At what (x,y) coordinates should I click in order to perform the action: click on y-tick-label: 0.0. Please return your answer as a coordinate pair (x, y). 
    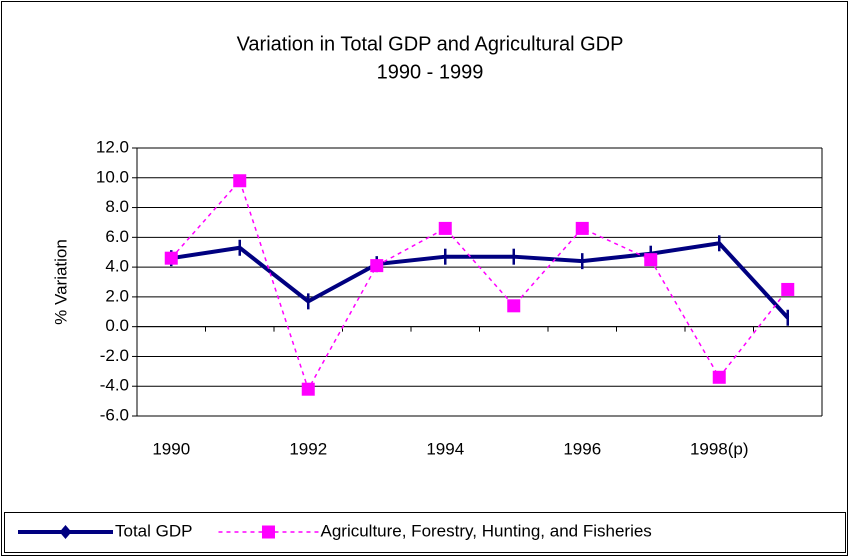
    Looking at the image, I should click on (117, 325).